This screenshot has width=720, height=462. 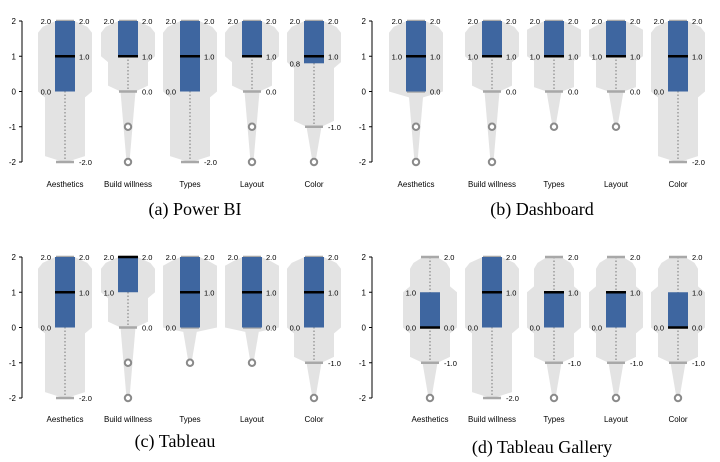 What do you see at coordinates (542, 447) in the screenshot?
I see `caption-d: (d) Tableau Gallery` at bounding box center [542, 447].